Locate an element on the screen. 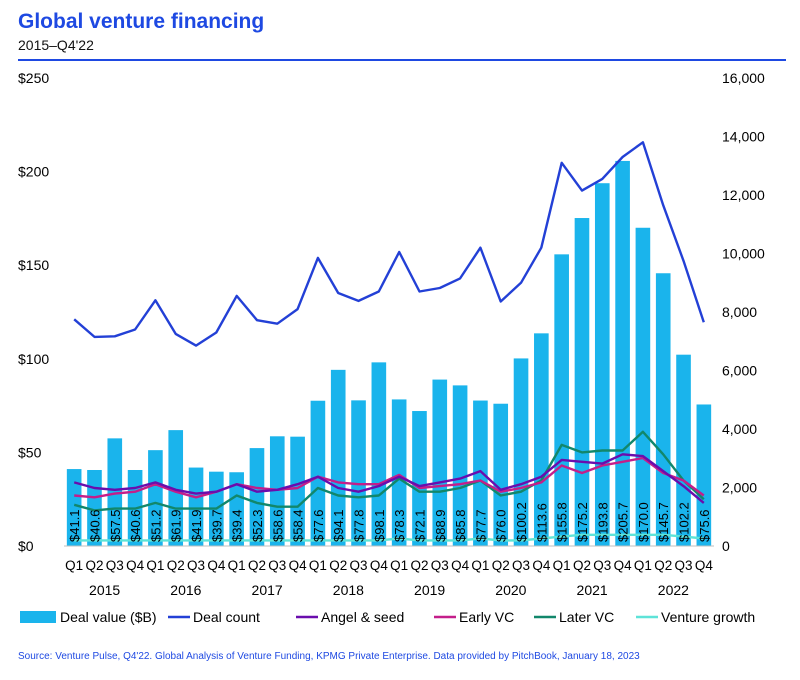 Image resolution: width=800 pixels, height=680 pixels. right-axis-tick-label: 6,000 is located at coordinates (739, 371).